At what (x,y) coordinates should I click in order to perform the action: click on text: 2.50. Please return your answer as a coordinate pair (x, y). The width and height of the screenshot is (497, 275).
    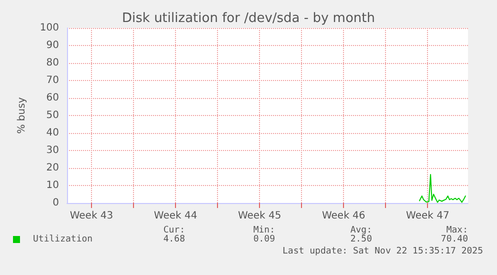
    Looking at the image, I should click on (361, 239).